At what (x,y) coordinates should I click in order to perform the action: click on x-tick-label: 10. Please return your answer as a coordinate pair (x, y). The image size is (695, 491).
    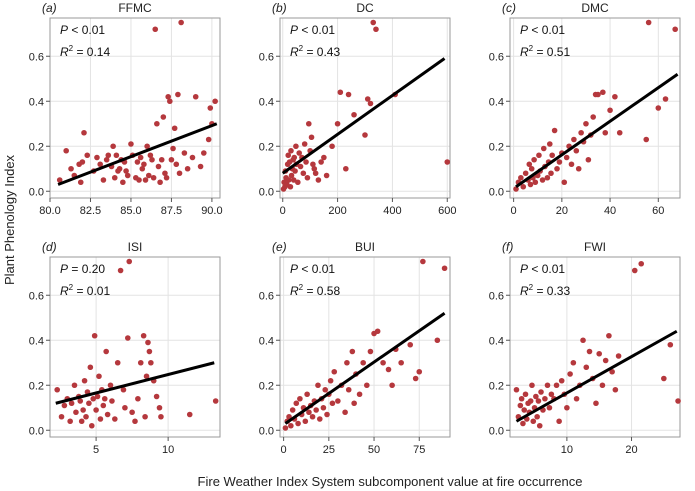
    Looking at the image, I should click on (168, 450).